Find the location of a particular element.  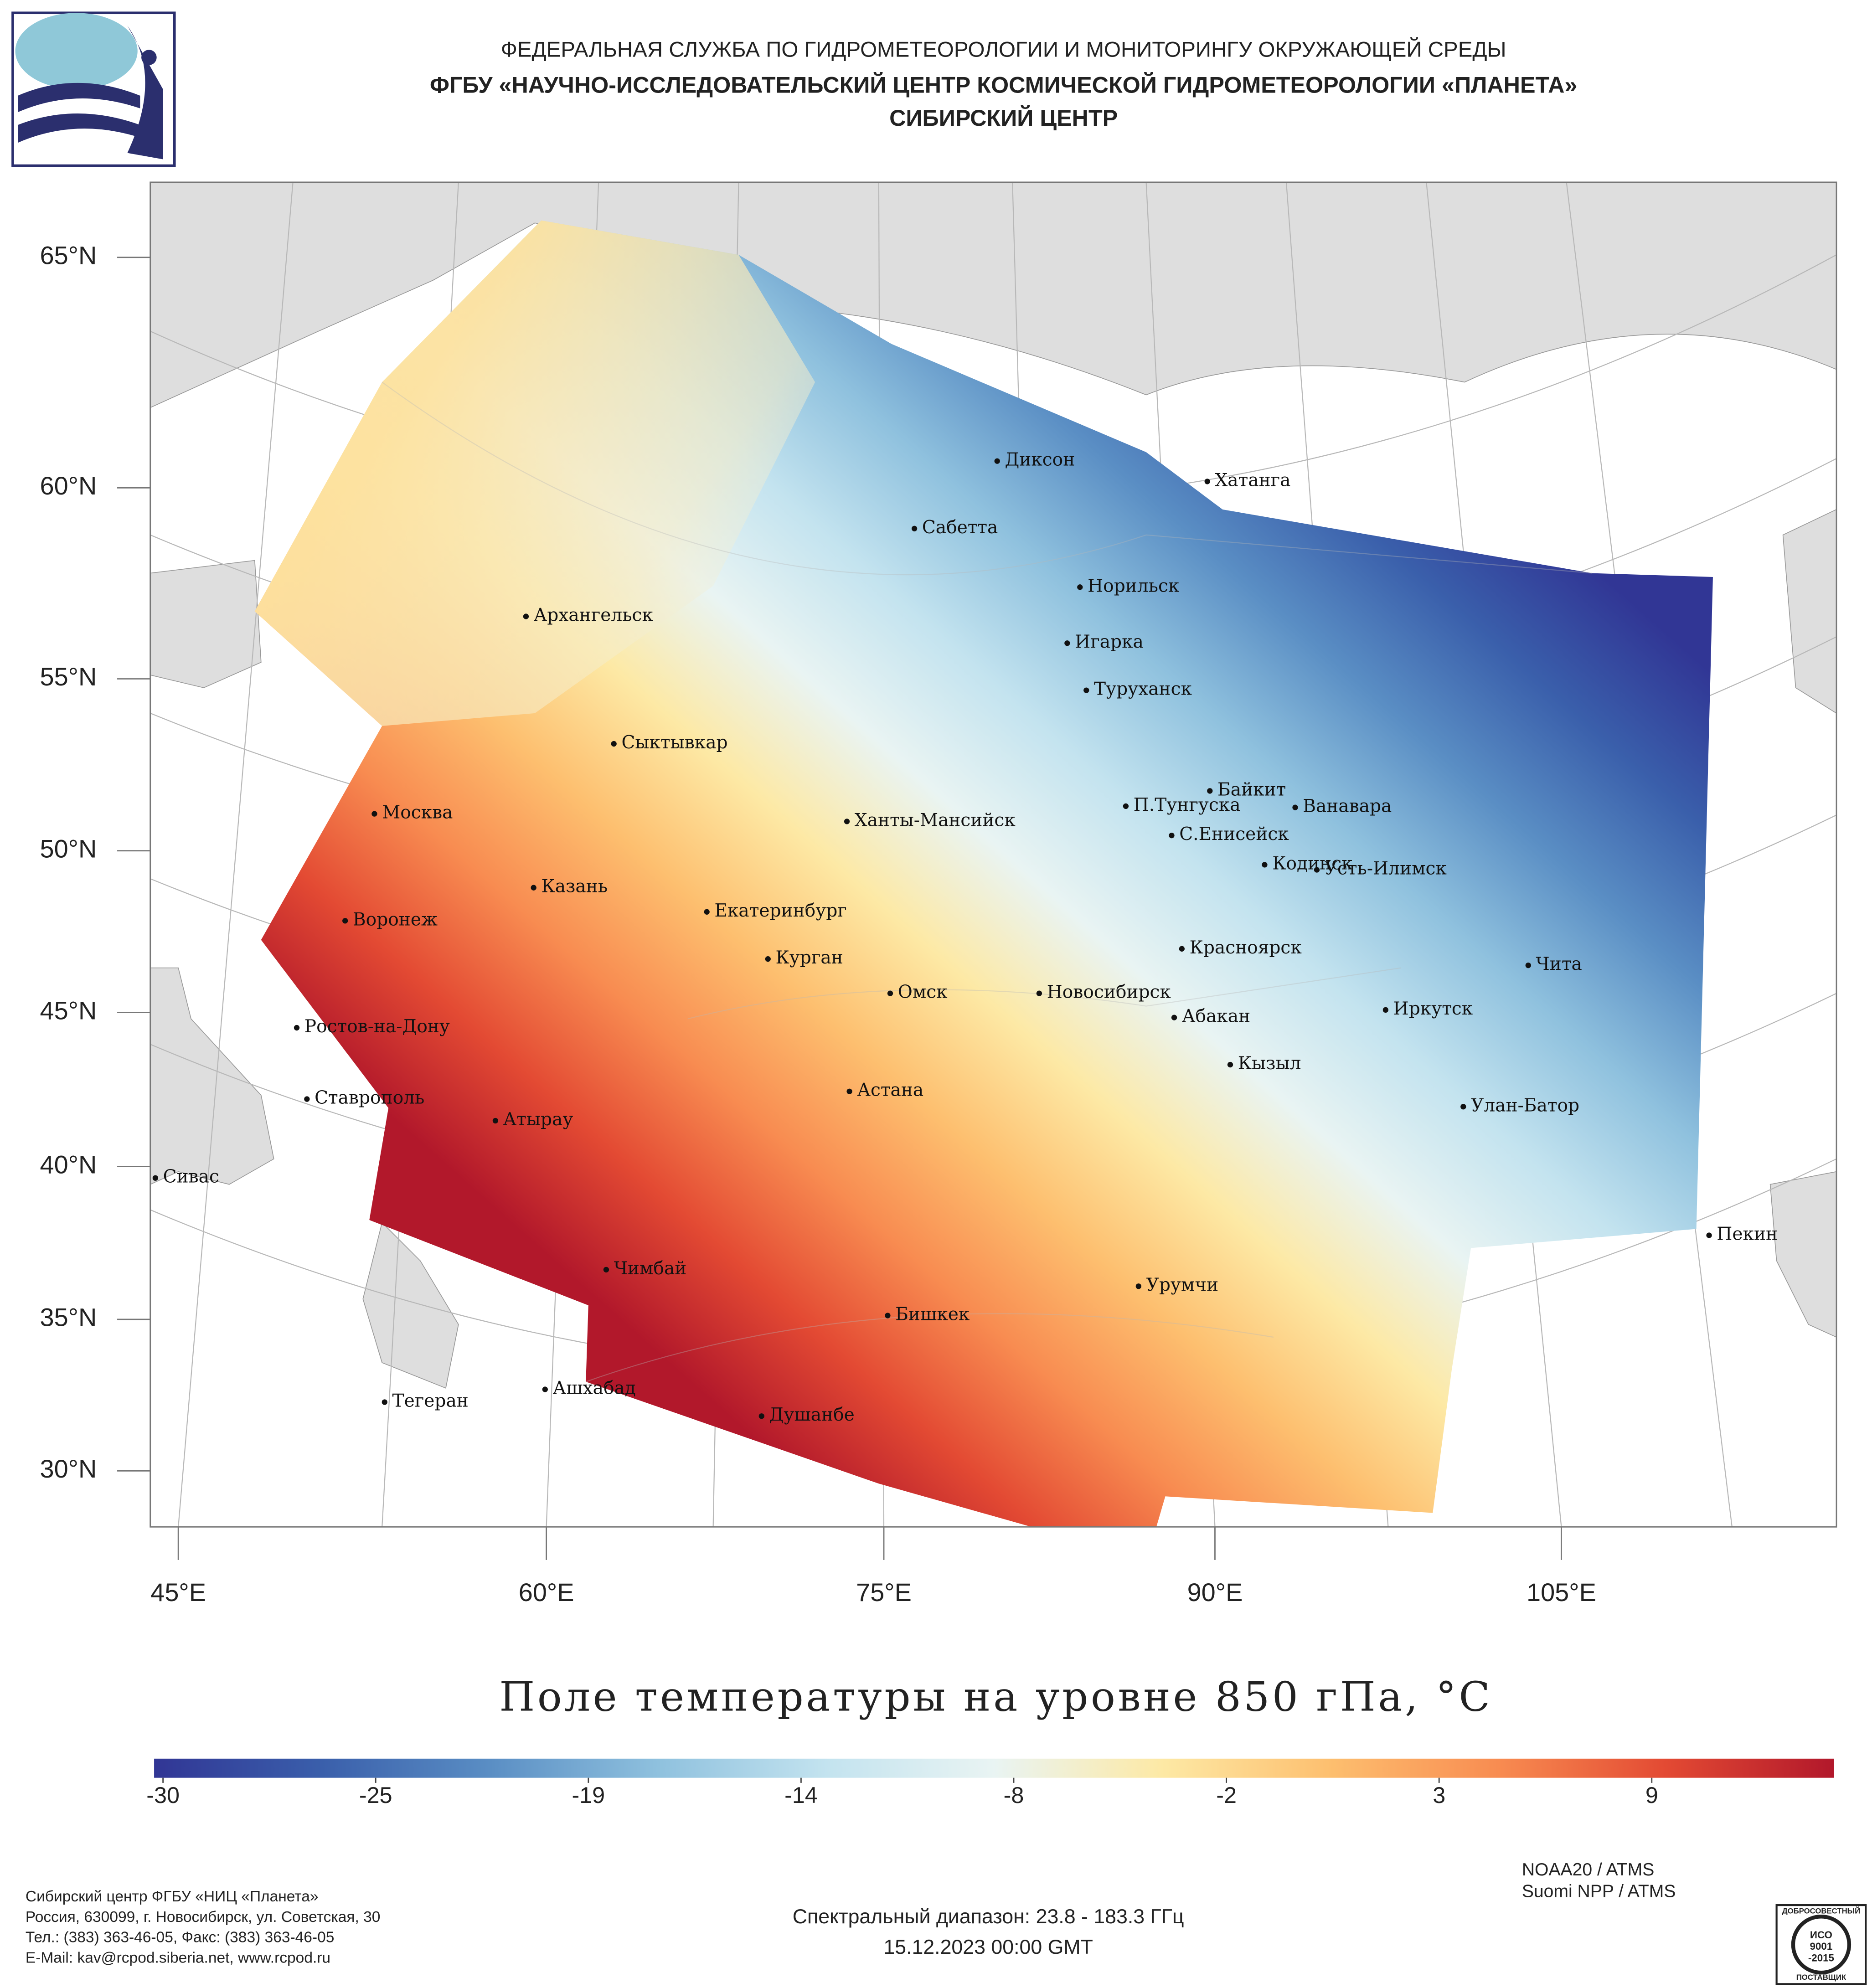

city-label: Туруханск is located at coordinates (1143, 690).